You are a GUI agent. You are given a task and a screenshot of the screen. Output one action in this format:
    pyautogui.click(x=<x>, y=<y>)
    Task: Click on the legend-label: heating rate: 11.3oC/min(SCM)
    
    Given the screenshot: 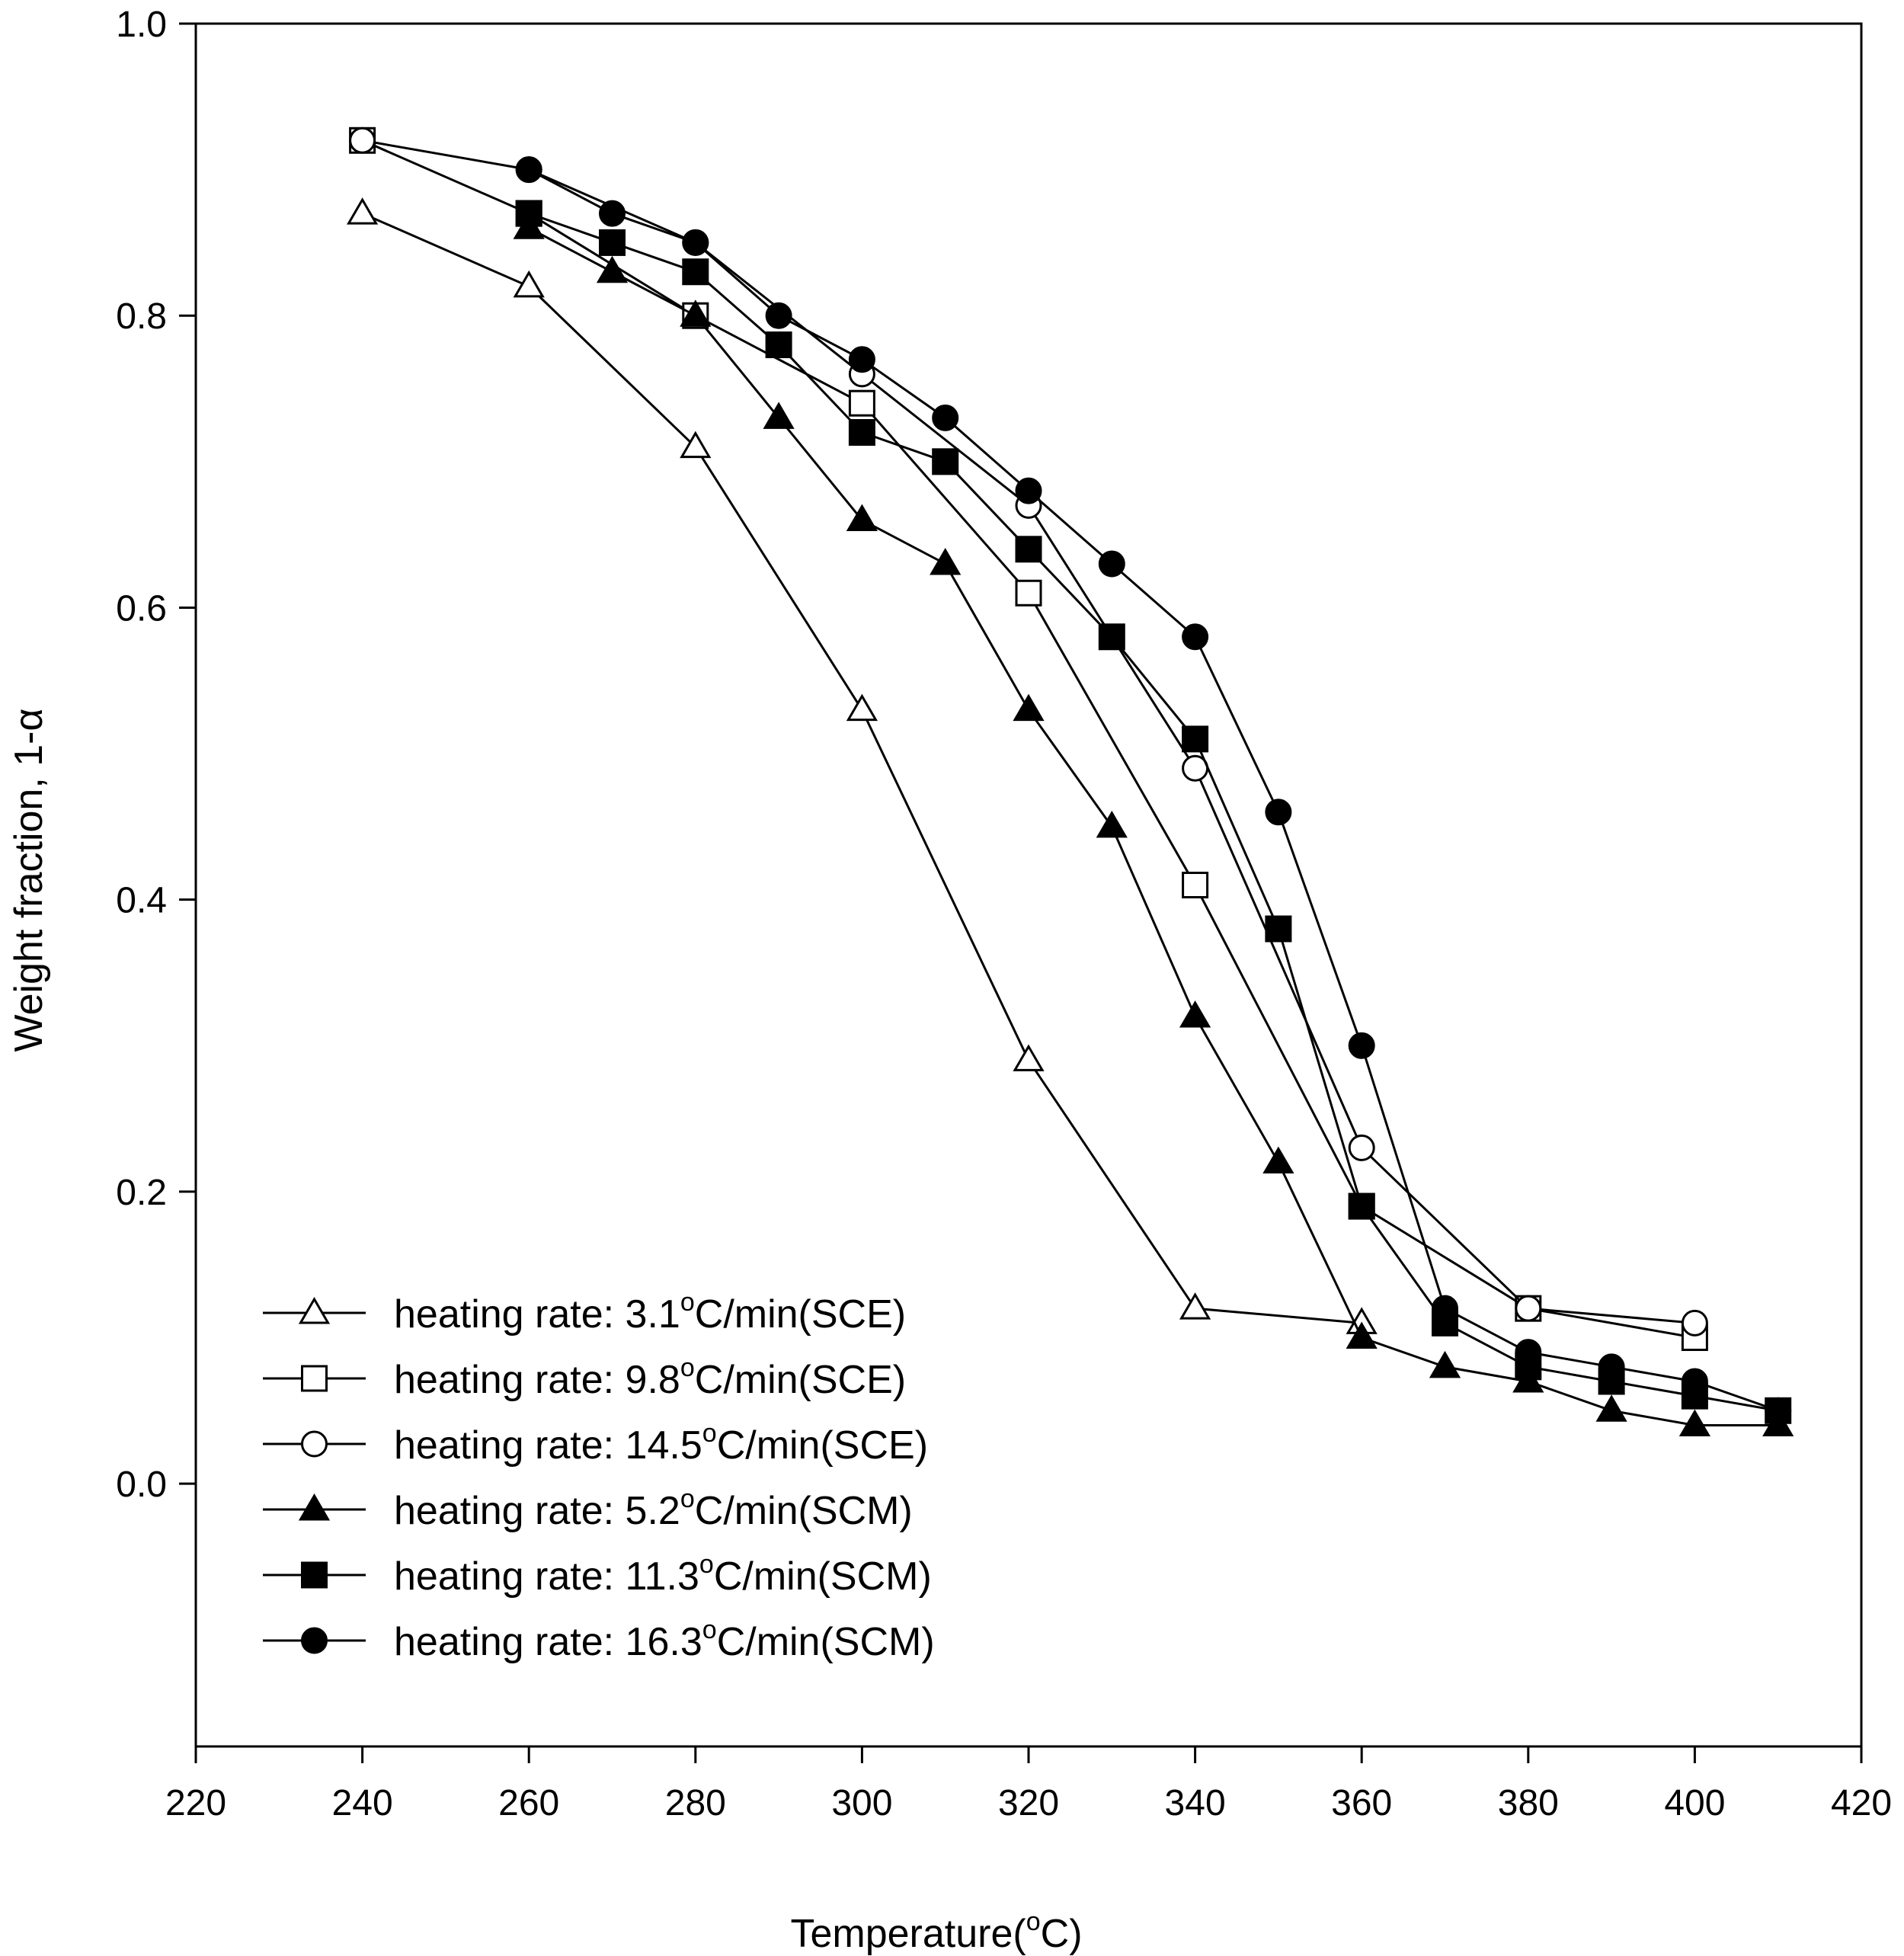 What is the action you would take?
    pyautogui.click(x=663, y=1575)
    